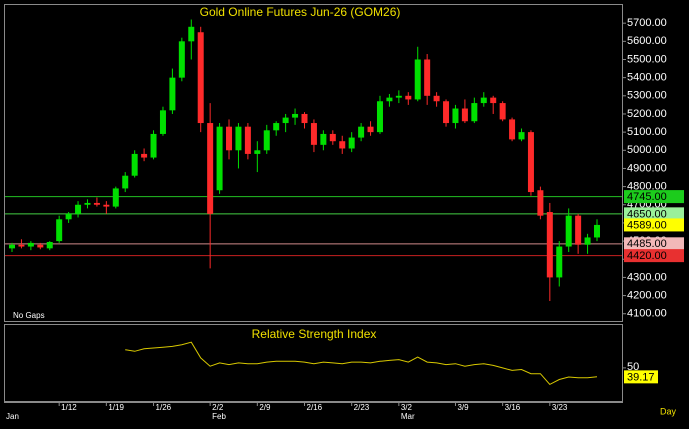 This screenshot has width=689, height=429. Describe the element at coordinates (265, 407) in the screenshot. I see `x-tick-label: 2/9` at that location.